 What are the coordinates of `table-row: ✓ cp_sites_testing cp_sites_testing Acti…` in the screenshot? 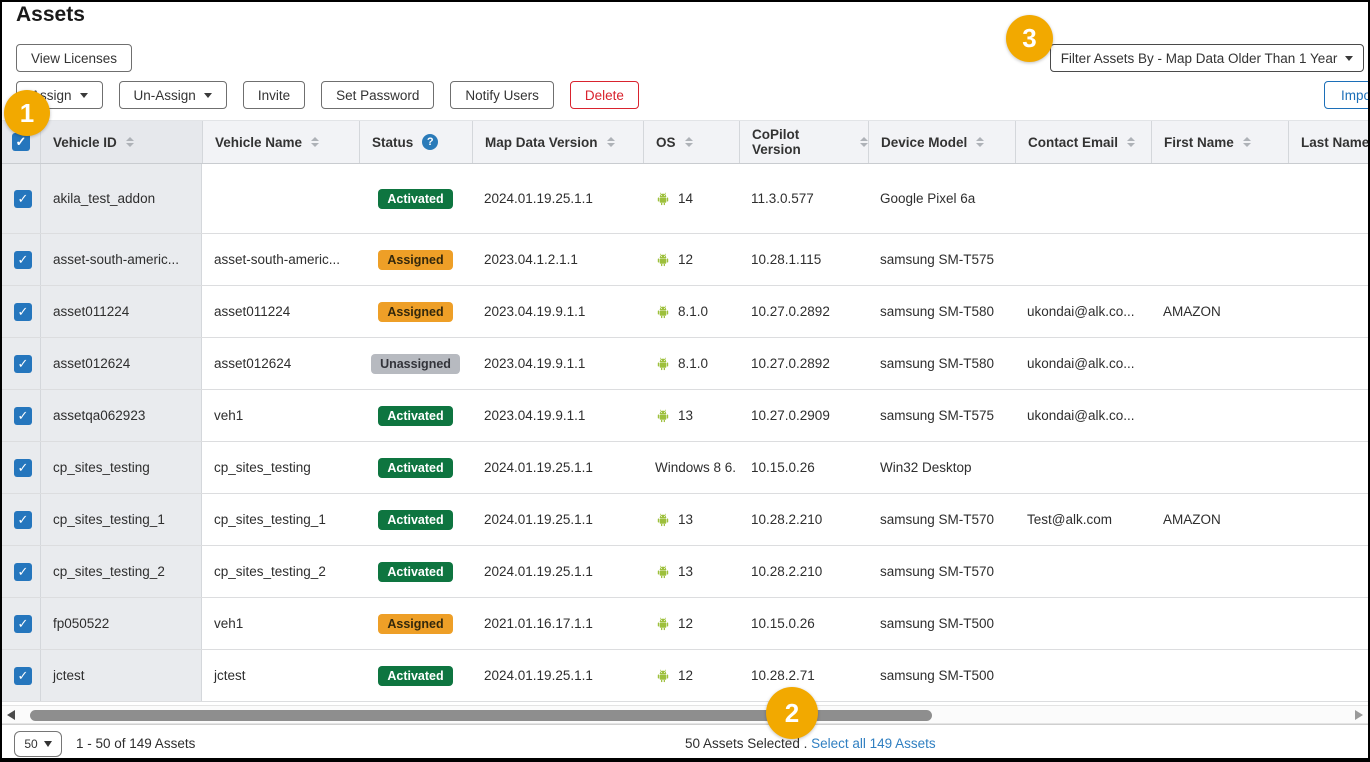 It's located at (685, 468).